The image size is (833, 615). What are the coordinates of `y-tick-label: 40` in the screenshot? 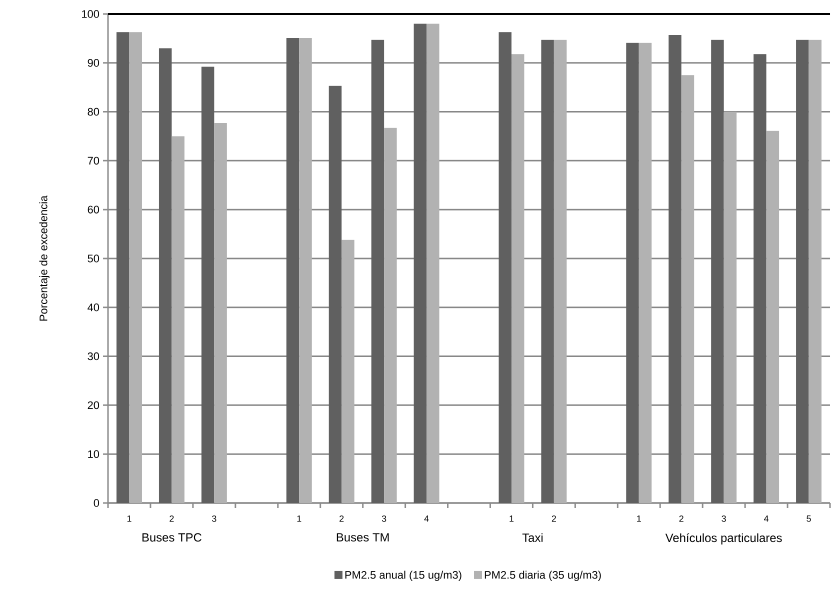 It's located at (94, 308).